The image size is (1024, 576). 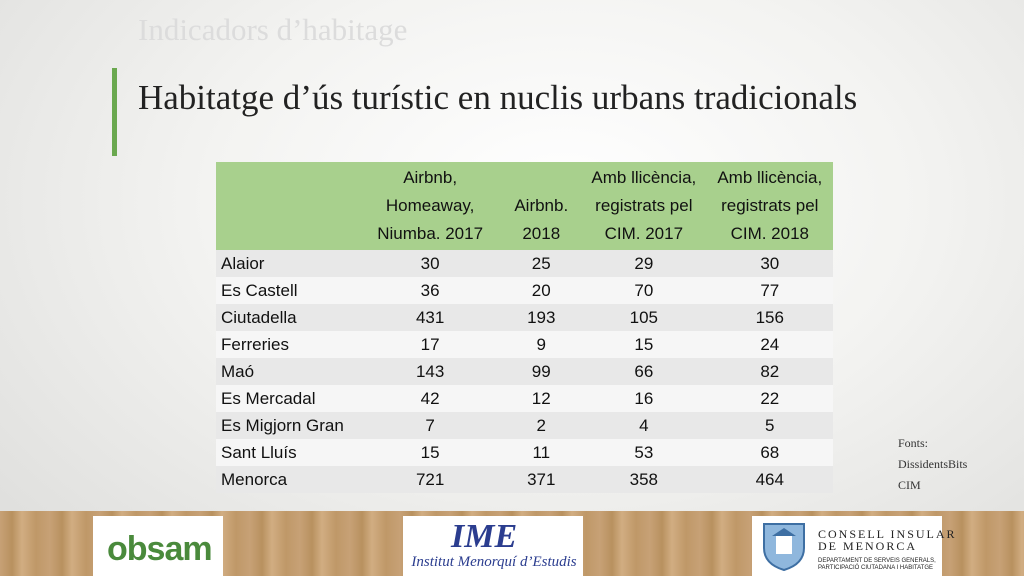 I want to click on row-name: Es Mercadal, so click(x=287, y=398).